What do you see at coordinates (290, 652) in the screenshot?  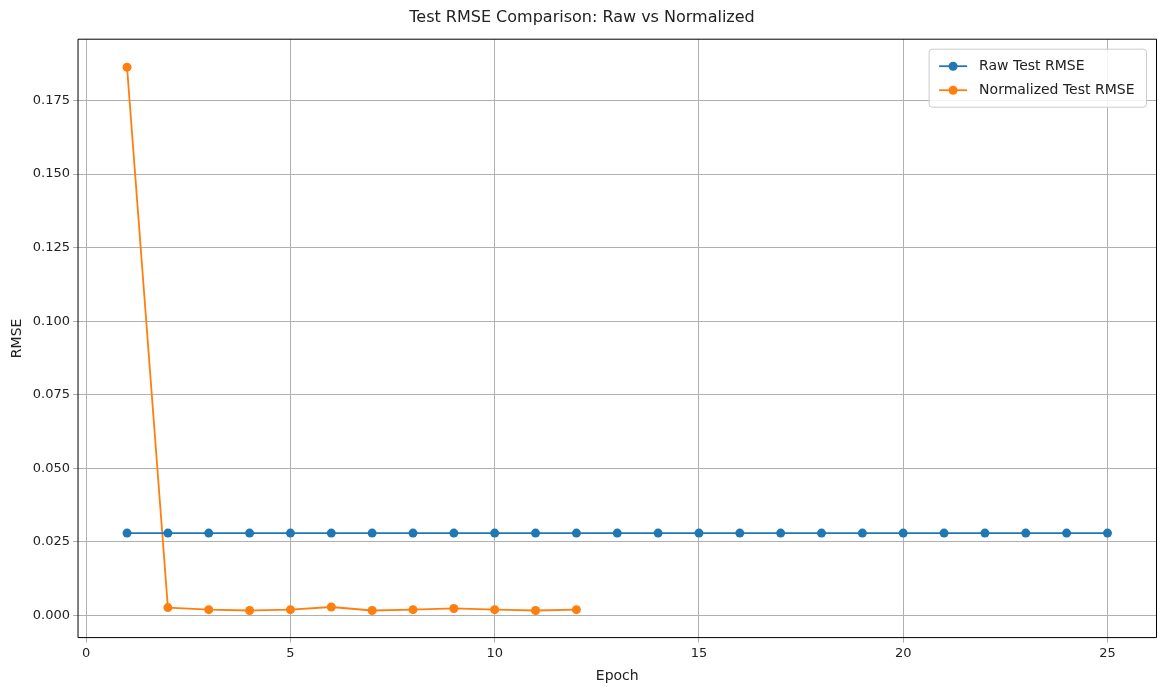 I see `x-tick-label: 5` at bounding box center [290, 652].